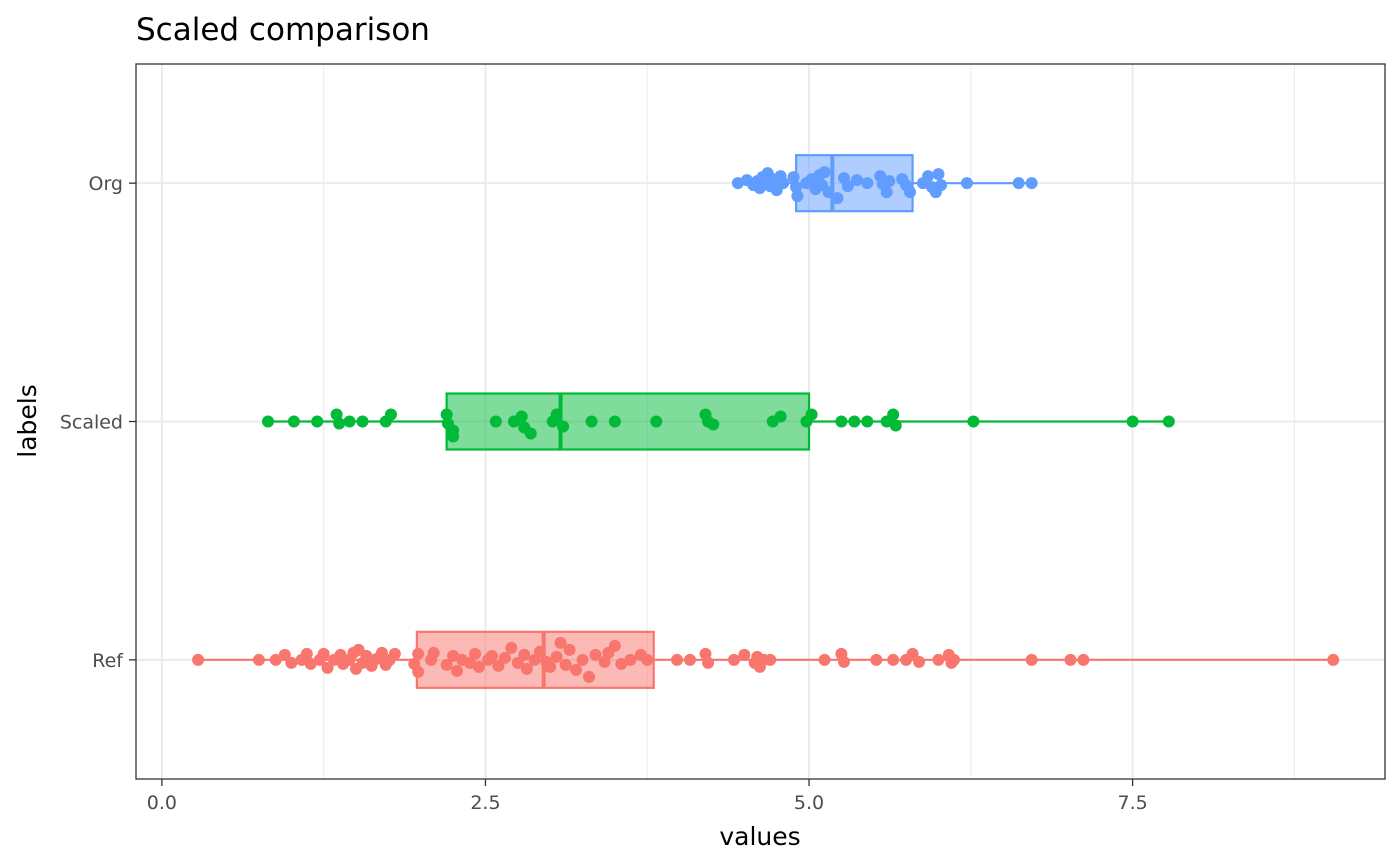  What do you see at coordinates (108, 661) in the screenshot?
I see `y-tick-label: Ref` at bounding box center [108, 661].